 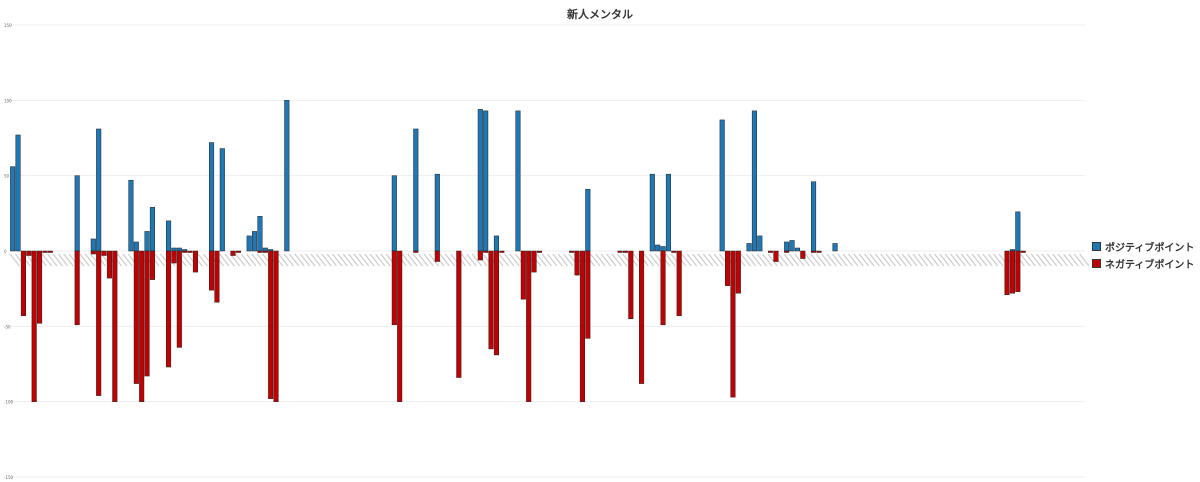 I want to click on legend-item-negative: ネガティブポイント, so click(x=1143, y=263).